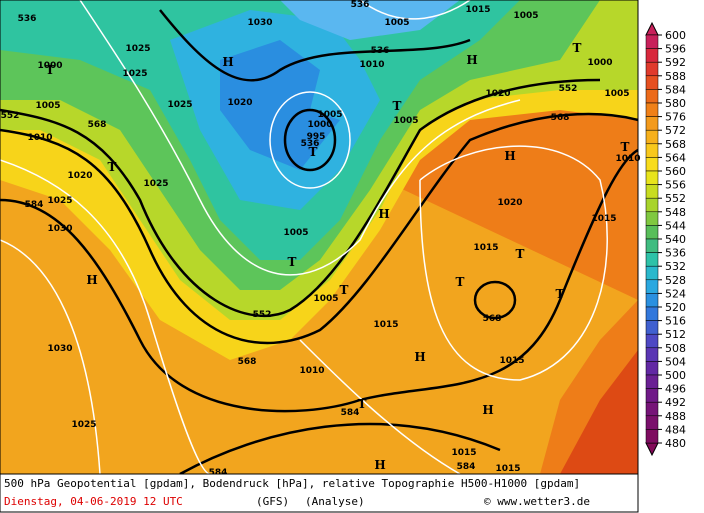  I want to click on colorbar-label: 572, so click(675, 130).